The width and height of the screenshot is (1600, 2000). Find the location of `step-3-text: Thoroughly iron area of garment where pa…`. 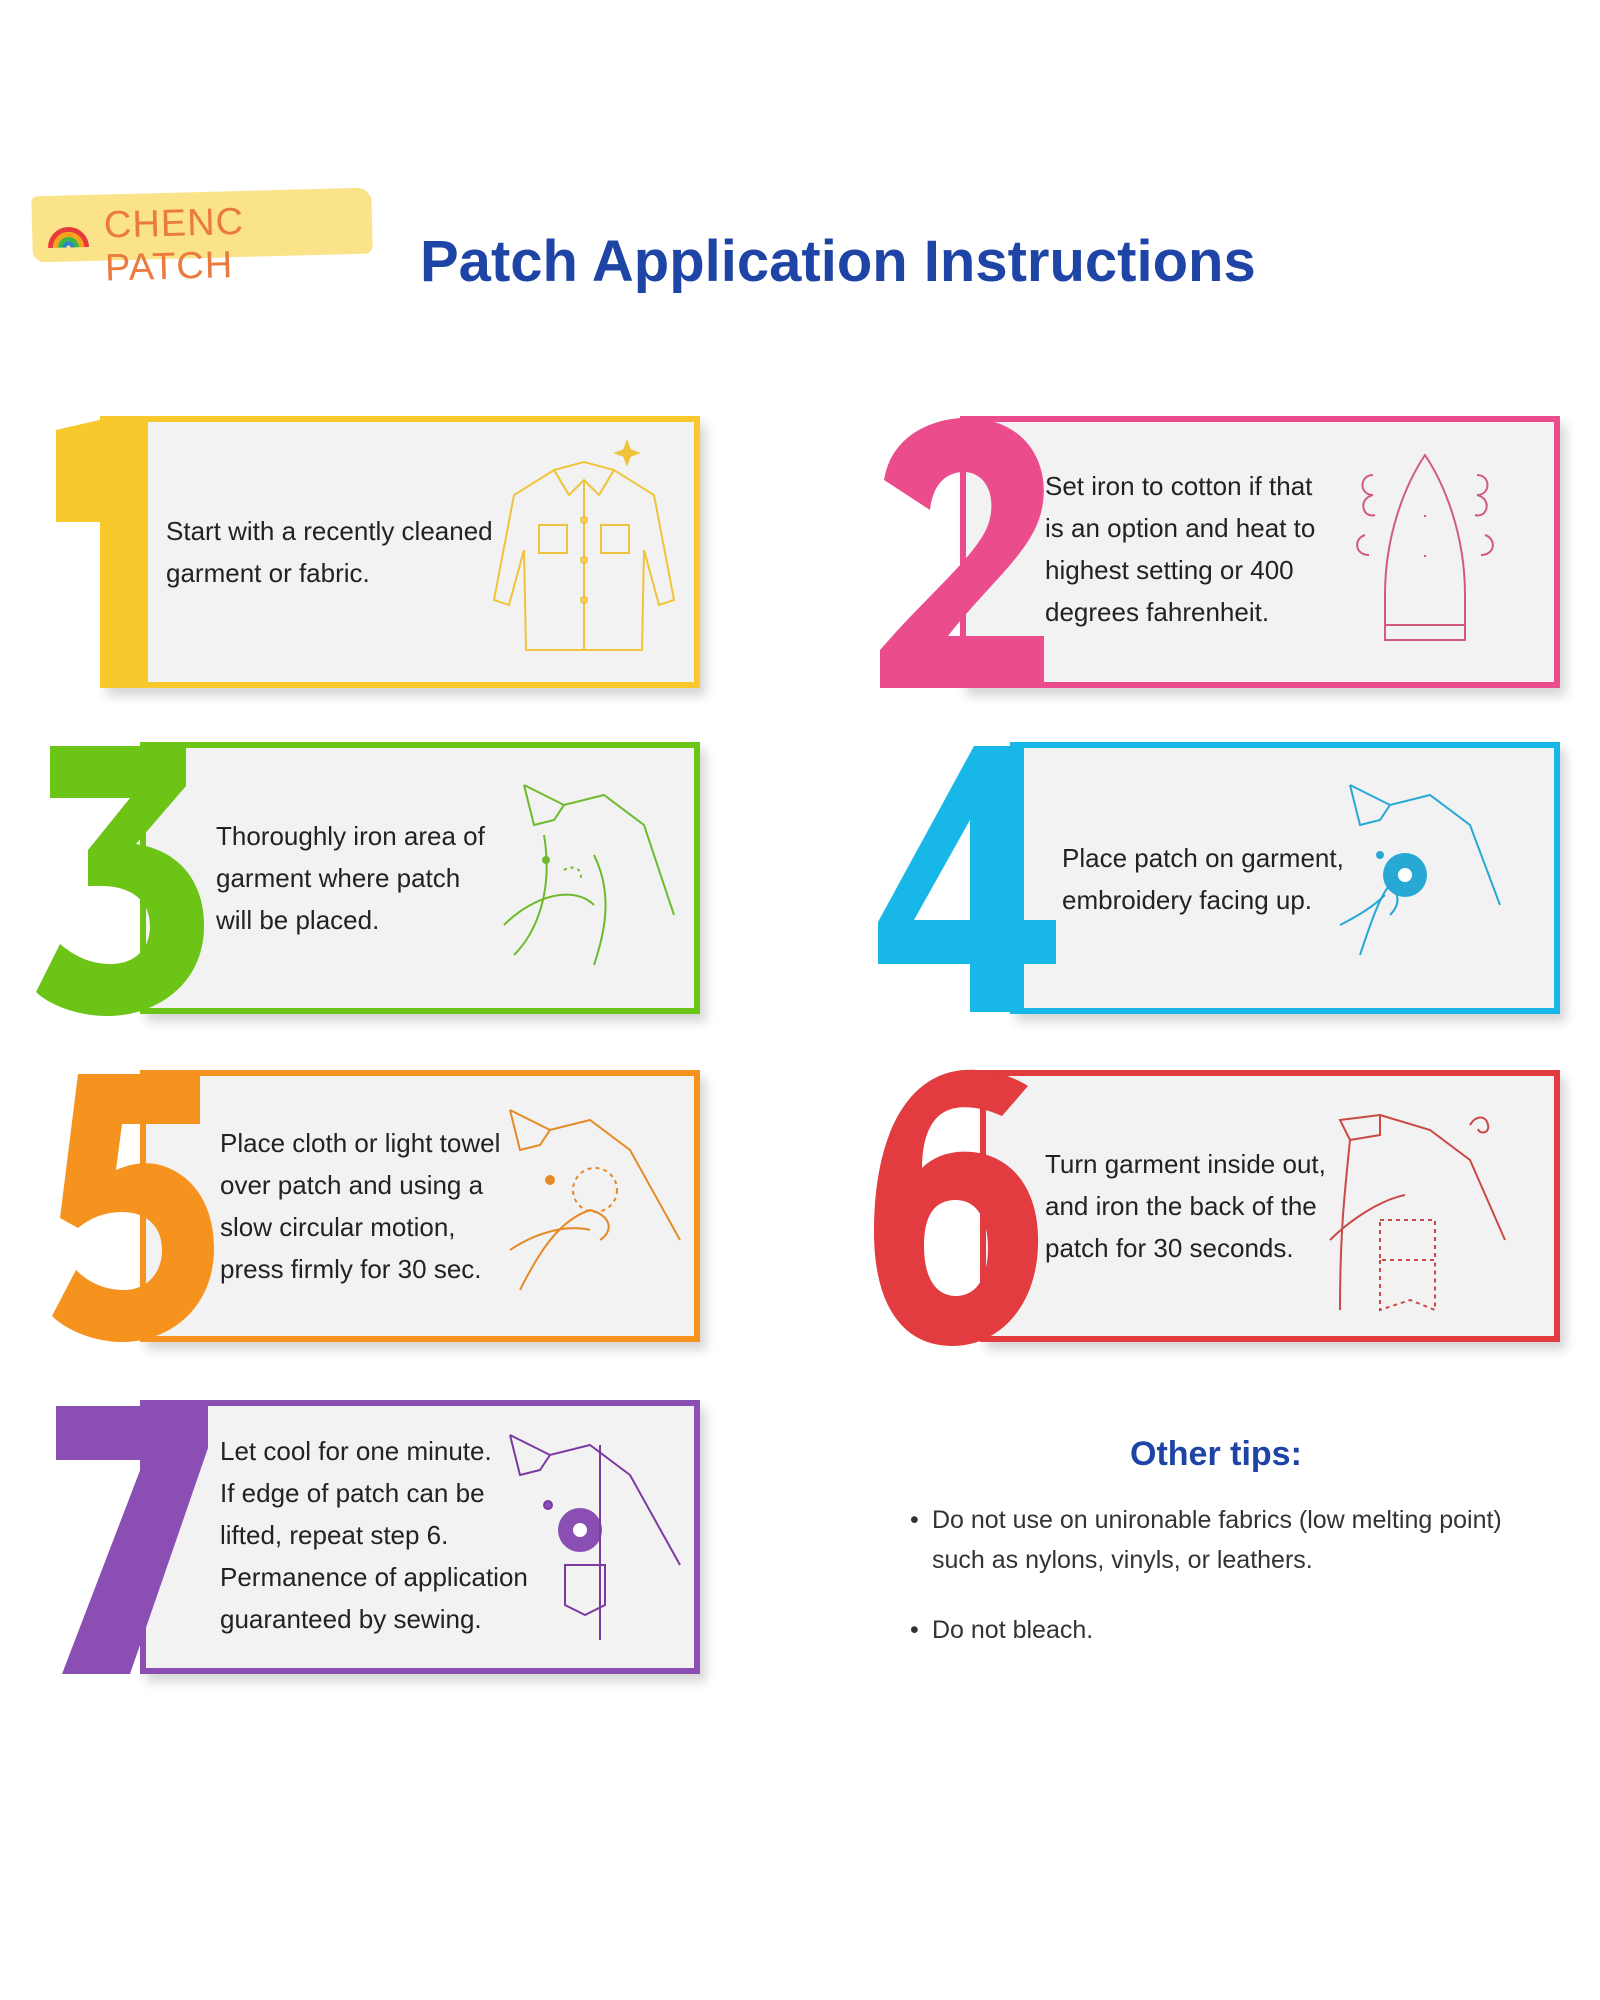

step-3-text: Thoroughly iron area of garment where pa… is located at coordinates (350, 878).